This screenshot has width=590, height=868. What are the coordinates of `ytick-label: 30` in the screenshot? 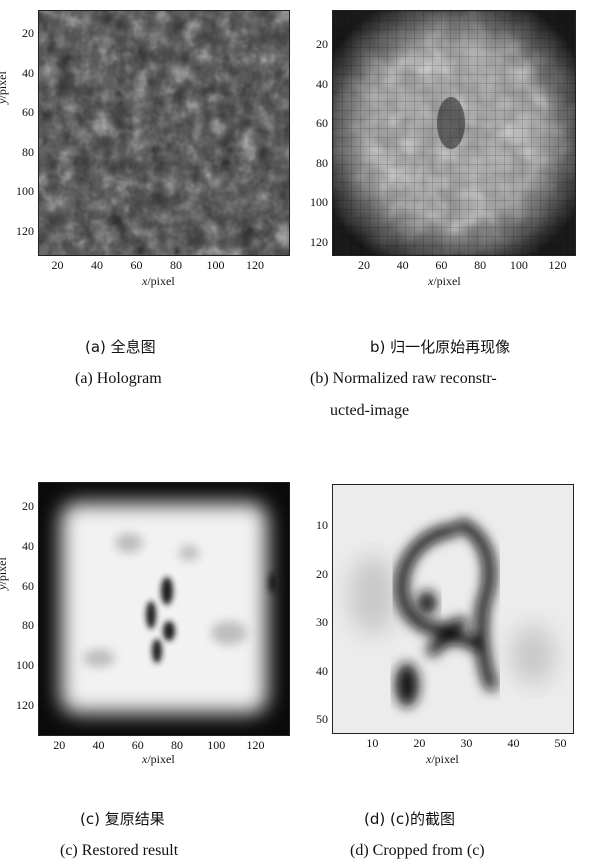 It's located at (322, 622).